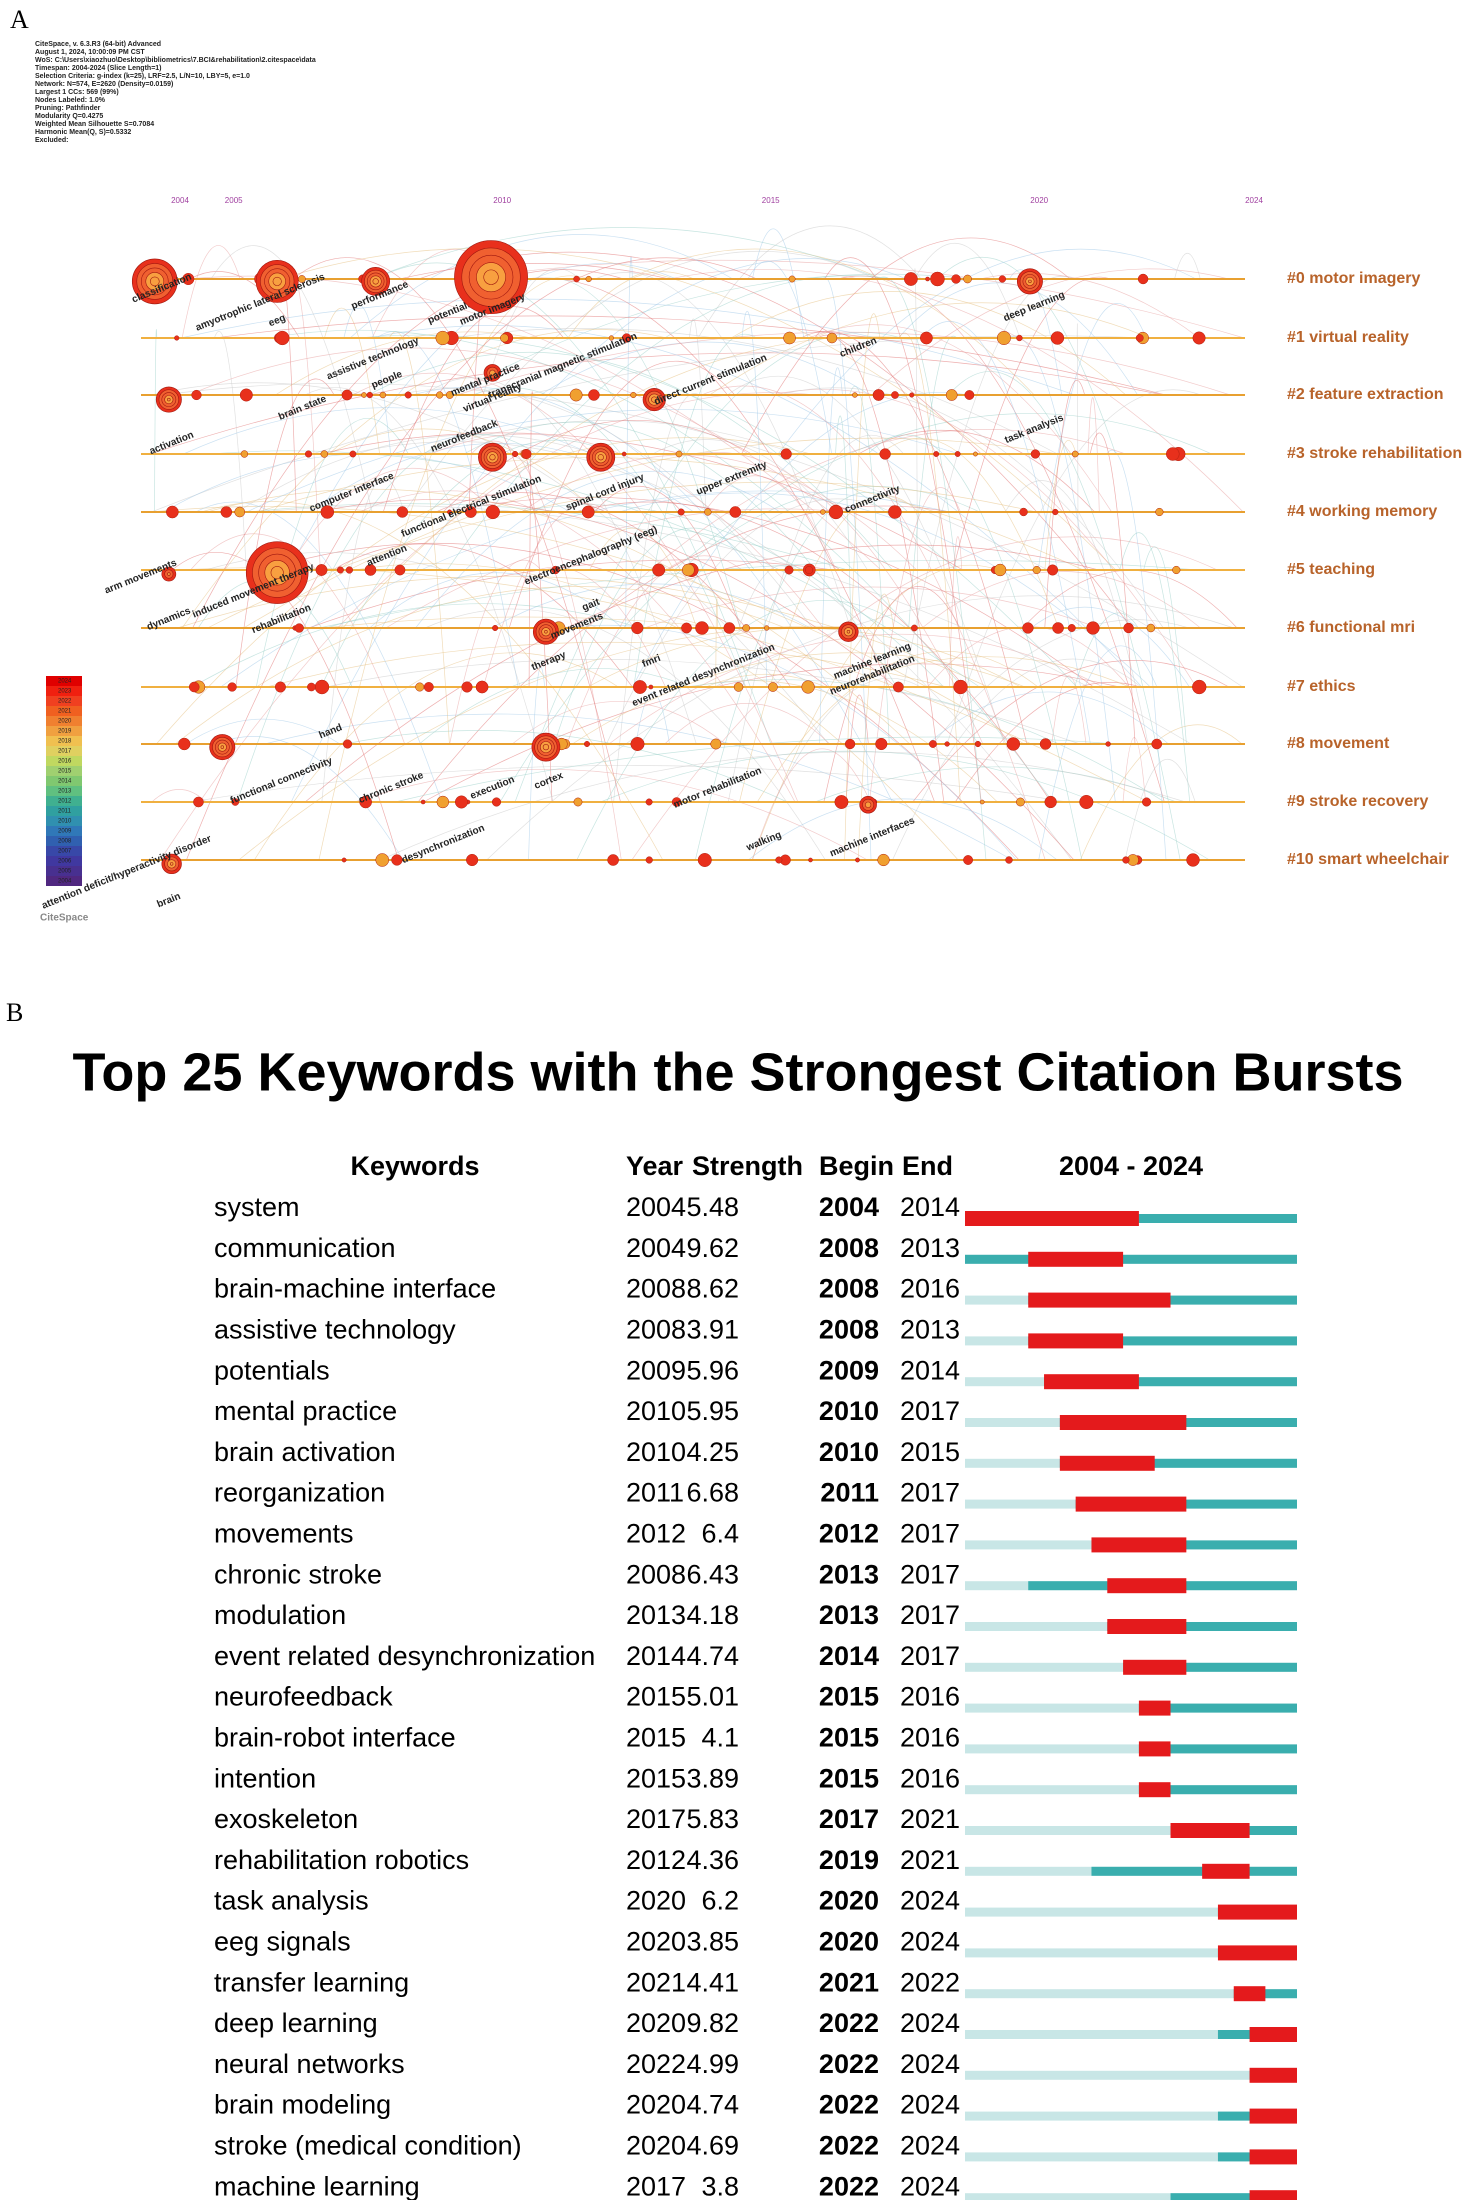 The height and width of the screenshot is (2200, 1477). I want to click on info-line: Network: N=574, E=2620 (Density=0.0159), so click(104, 84).